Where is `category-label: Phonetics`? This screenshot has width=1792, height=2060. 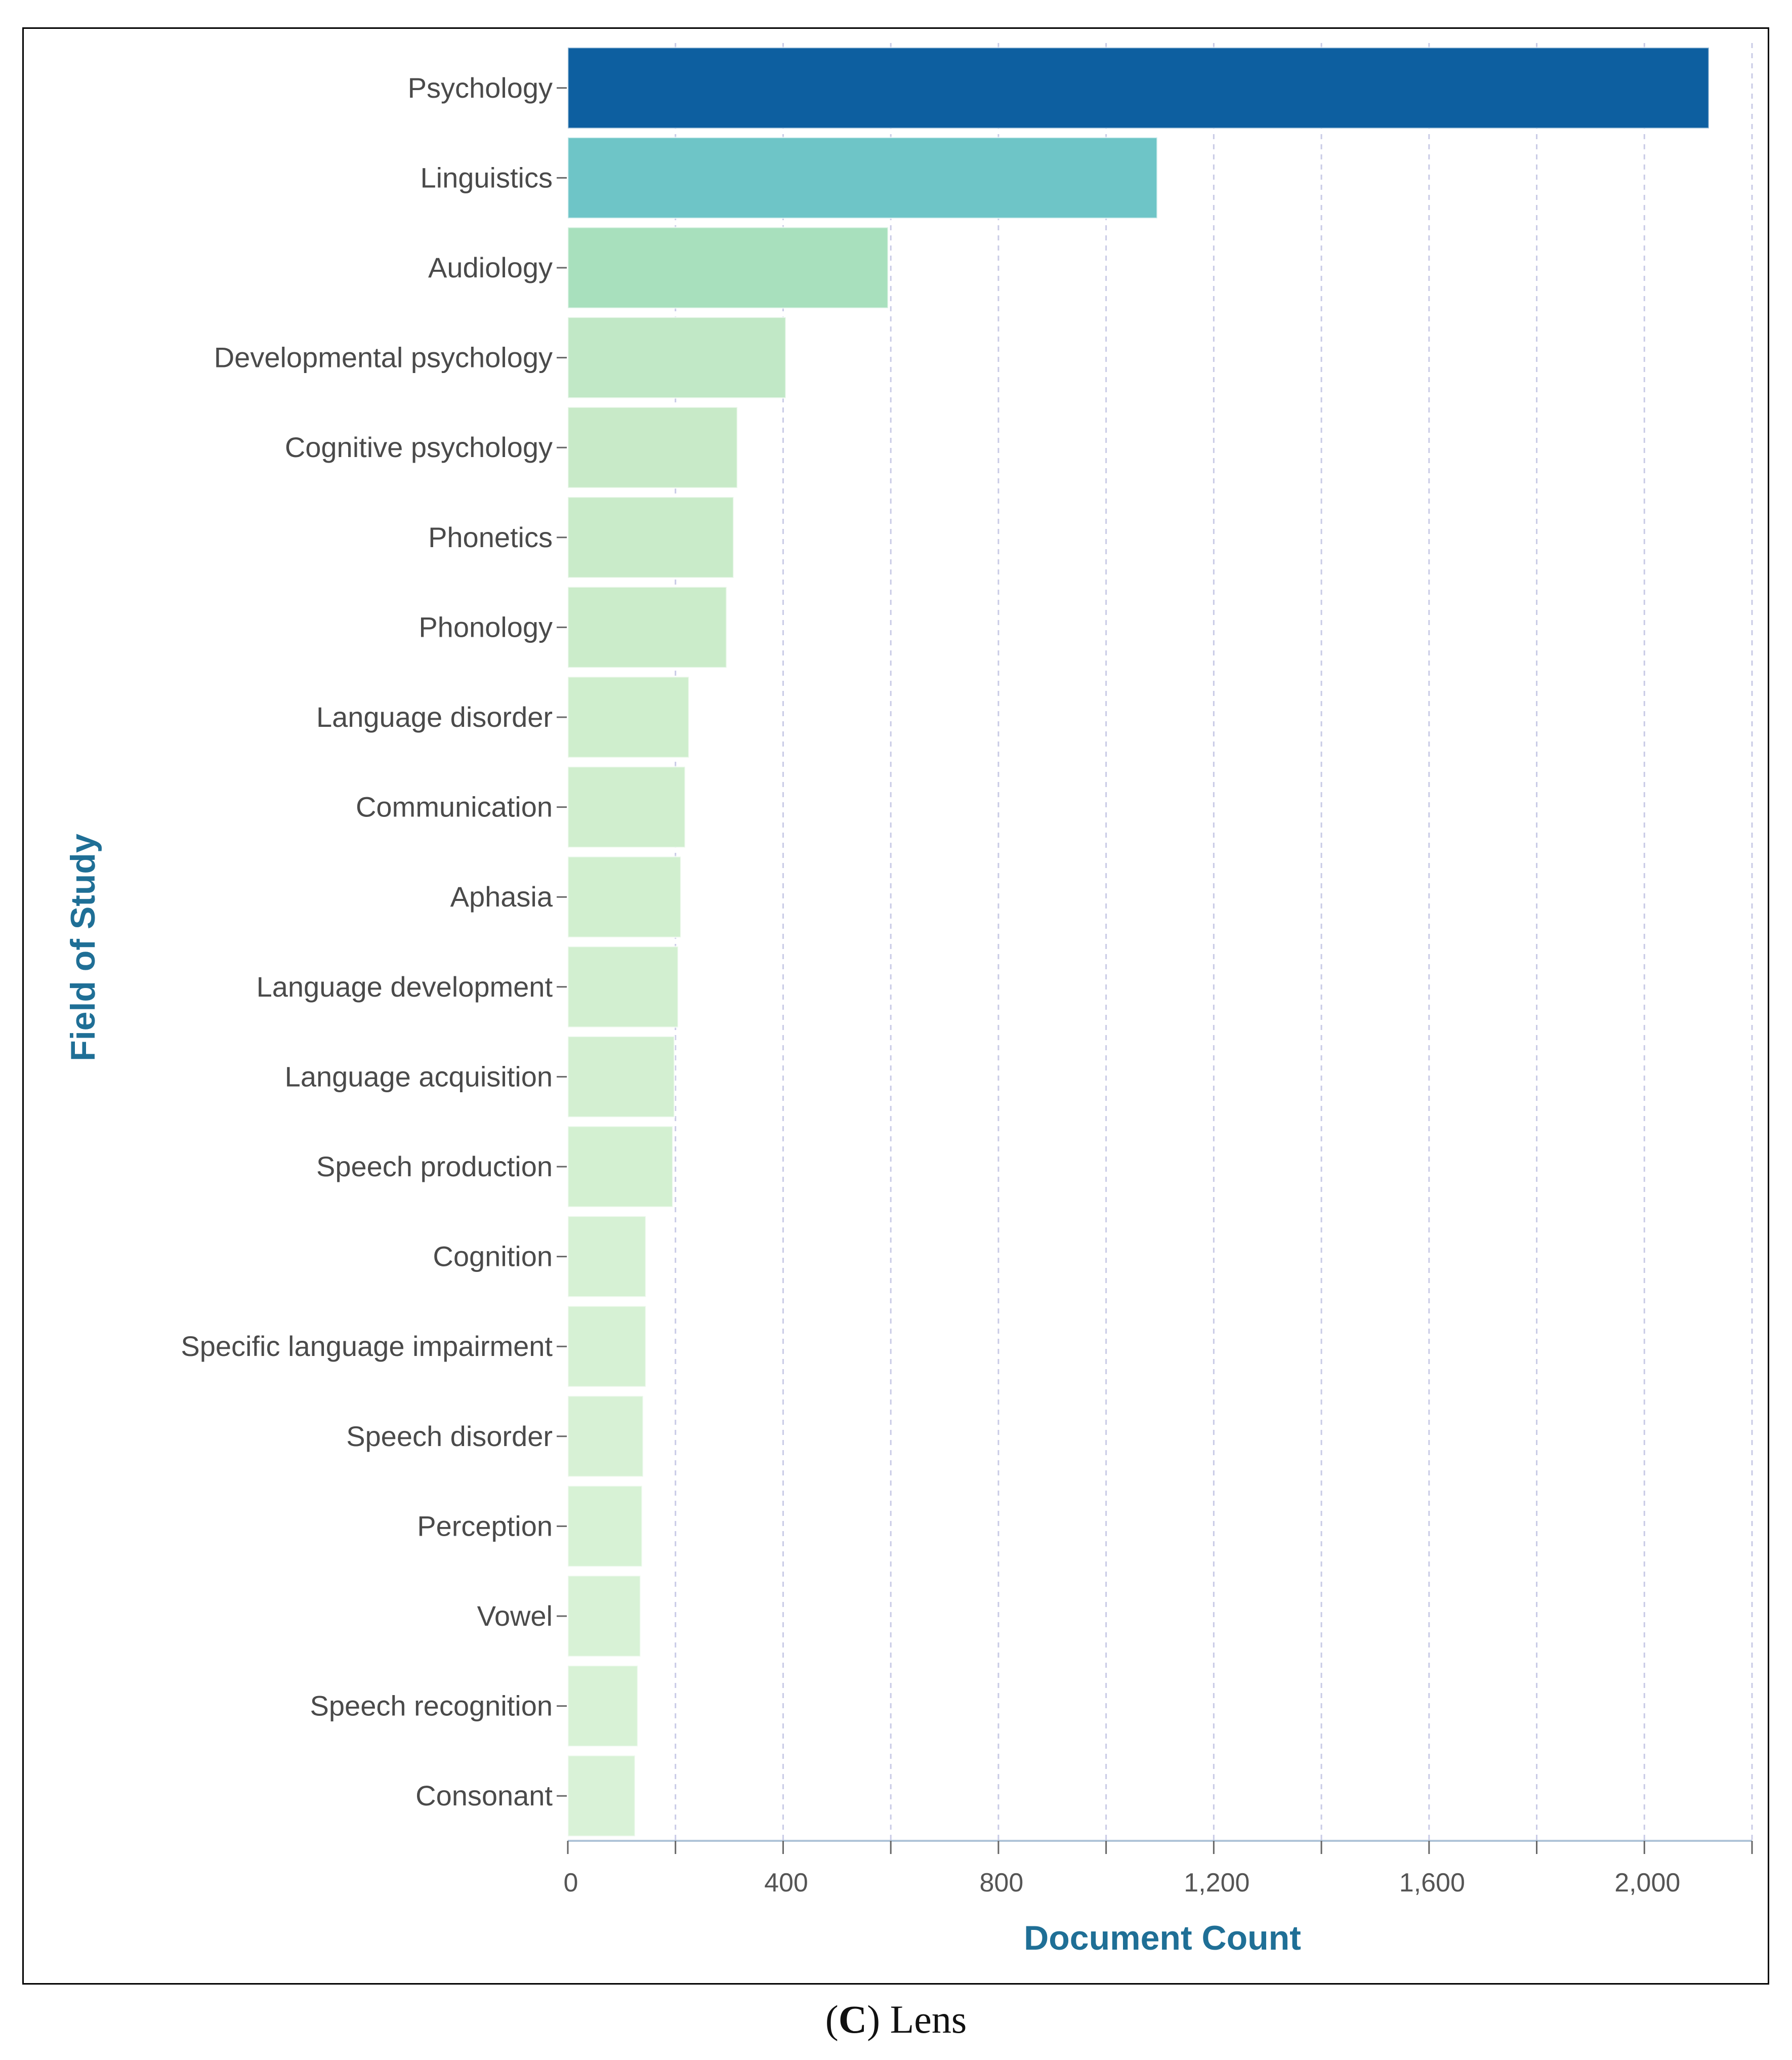 category-label: Phonetics is located at coordinates (490, 537).